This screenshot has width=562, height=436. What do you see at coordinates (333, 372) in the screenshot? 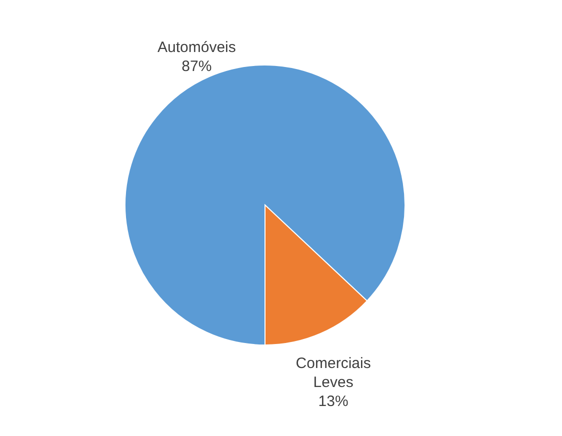
I see `slice-label: Comerciais Leves` at bounding box center [333, 372].